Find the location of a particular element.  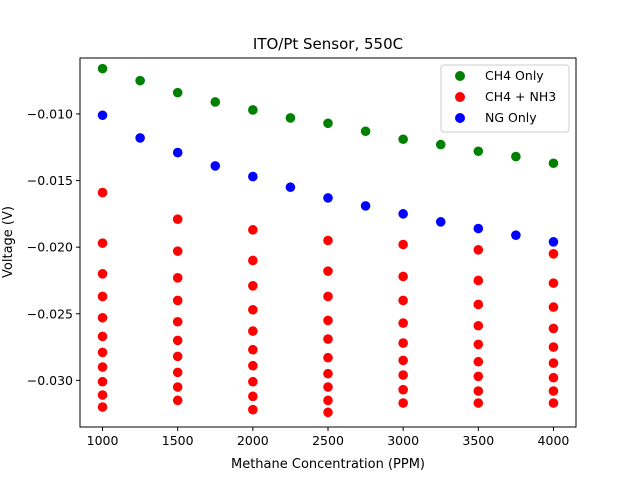

x-axis-title: Methane Concentration (PPM) is located at coordinates (328, 464).